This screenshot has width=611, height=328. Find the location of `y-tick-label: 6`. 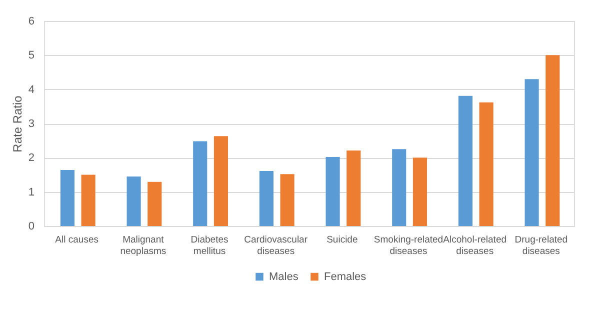

y-tick-label: 6 is located at coordinates (31, 22).